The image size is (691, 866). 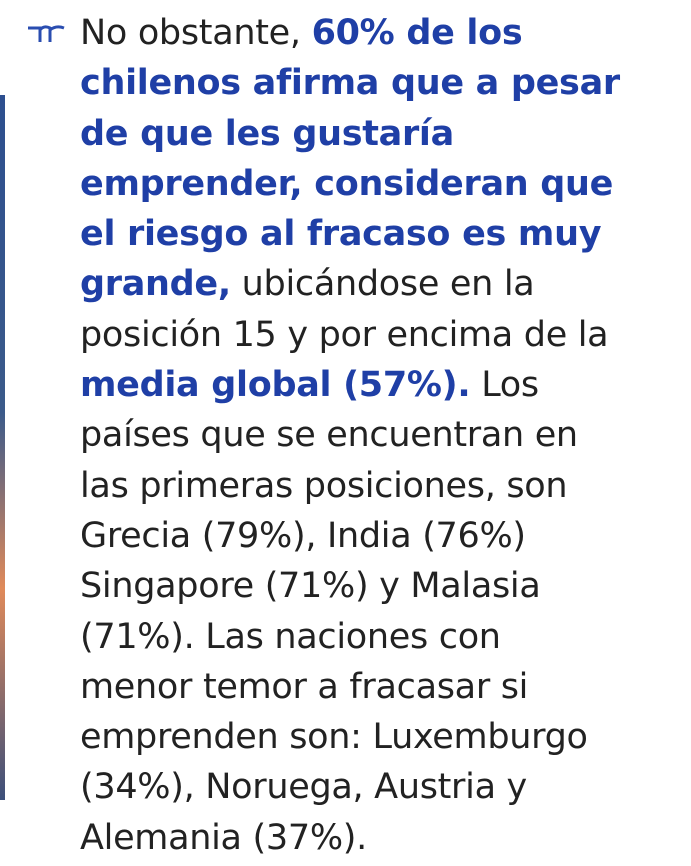 I want to click on text-line: media global (57%). Los, so click(x=382, y=385).